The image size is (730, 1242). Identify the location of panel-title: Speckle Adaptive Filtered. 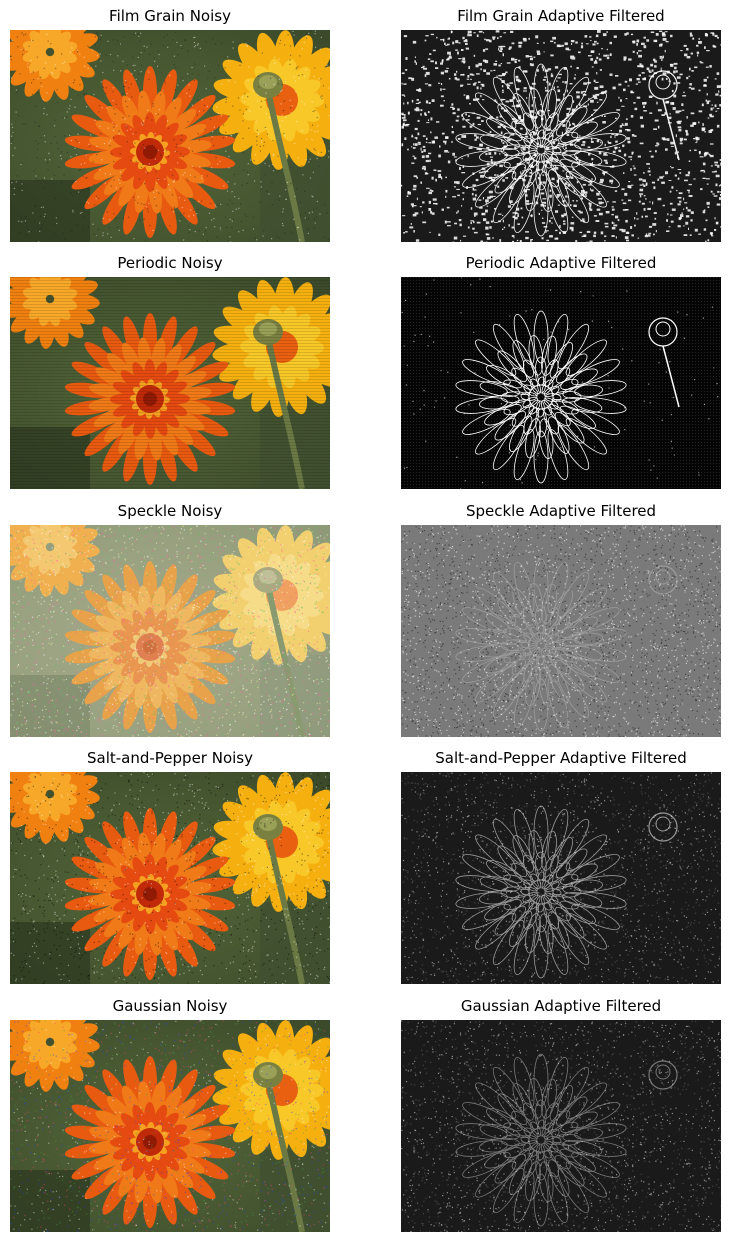
(561, 511).